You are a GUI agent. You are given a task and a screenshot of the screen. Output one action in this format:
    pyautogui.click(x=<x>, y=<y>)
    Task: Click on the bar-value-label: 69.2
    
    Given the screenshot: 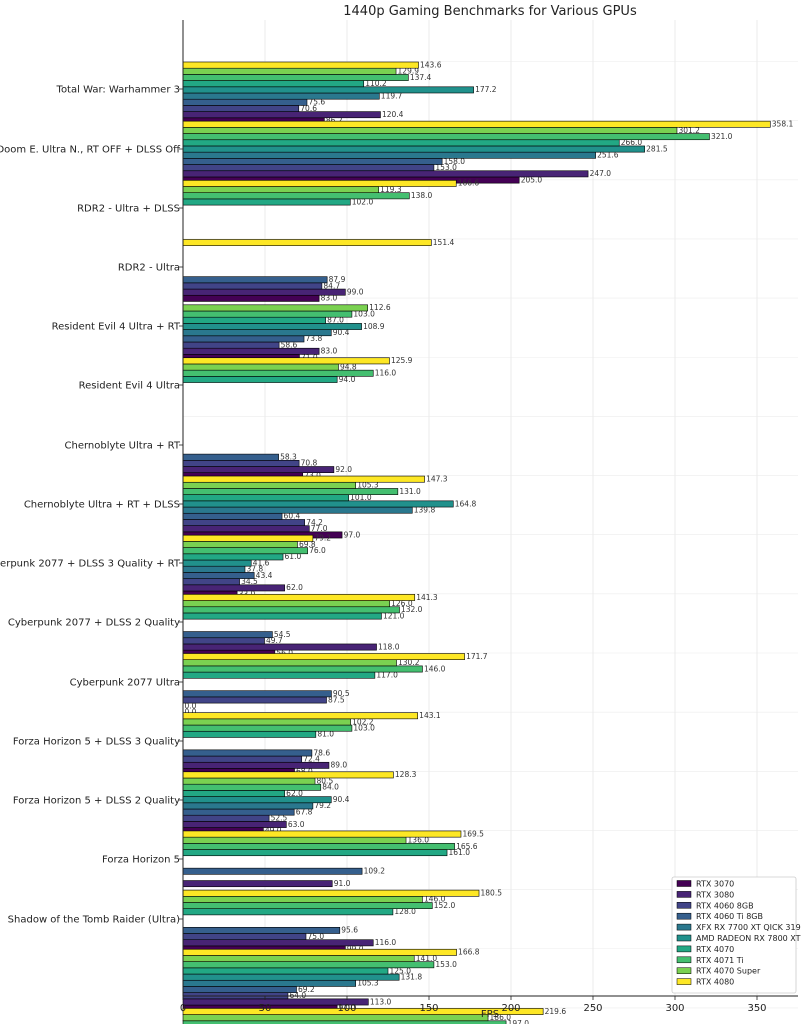 What is the action you would take?
    pyautogui.click(x=306, y=989)
    